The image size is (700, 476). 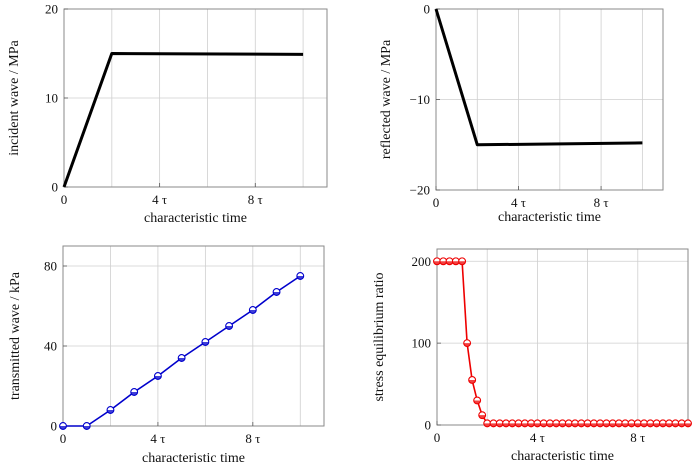 What do you see at coordinates (51, 9) in the screenshot?
I see `y-tick-label: 20` at bounding box center [51, 9].